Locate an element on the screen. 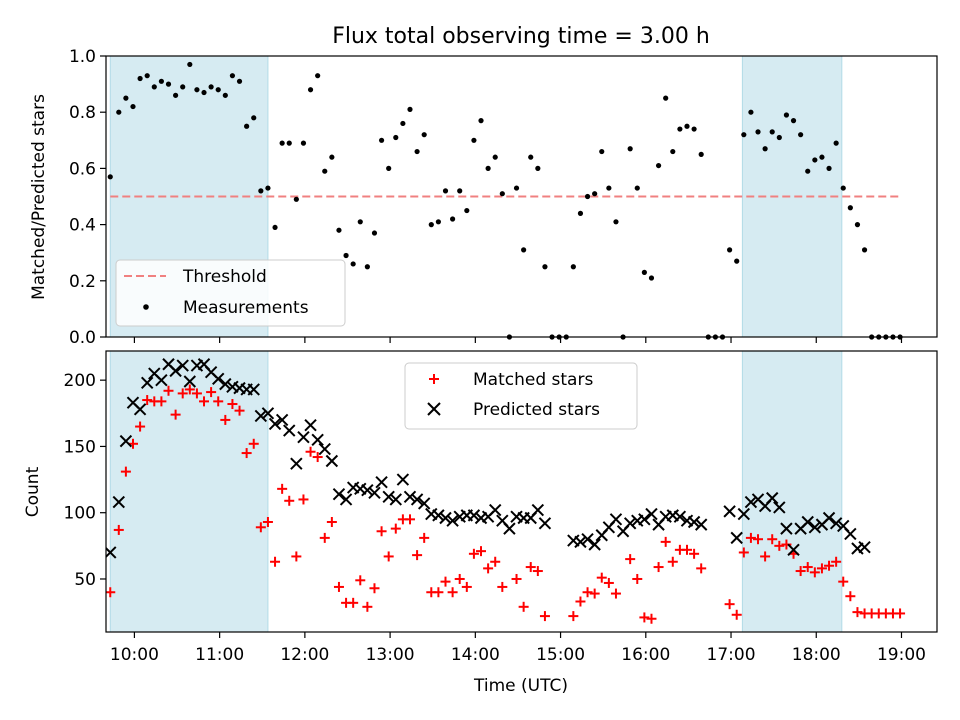  bottom-y-ticks: 50 100 150 200 is located at coordinates (85, 480).